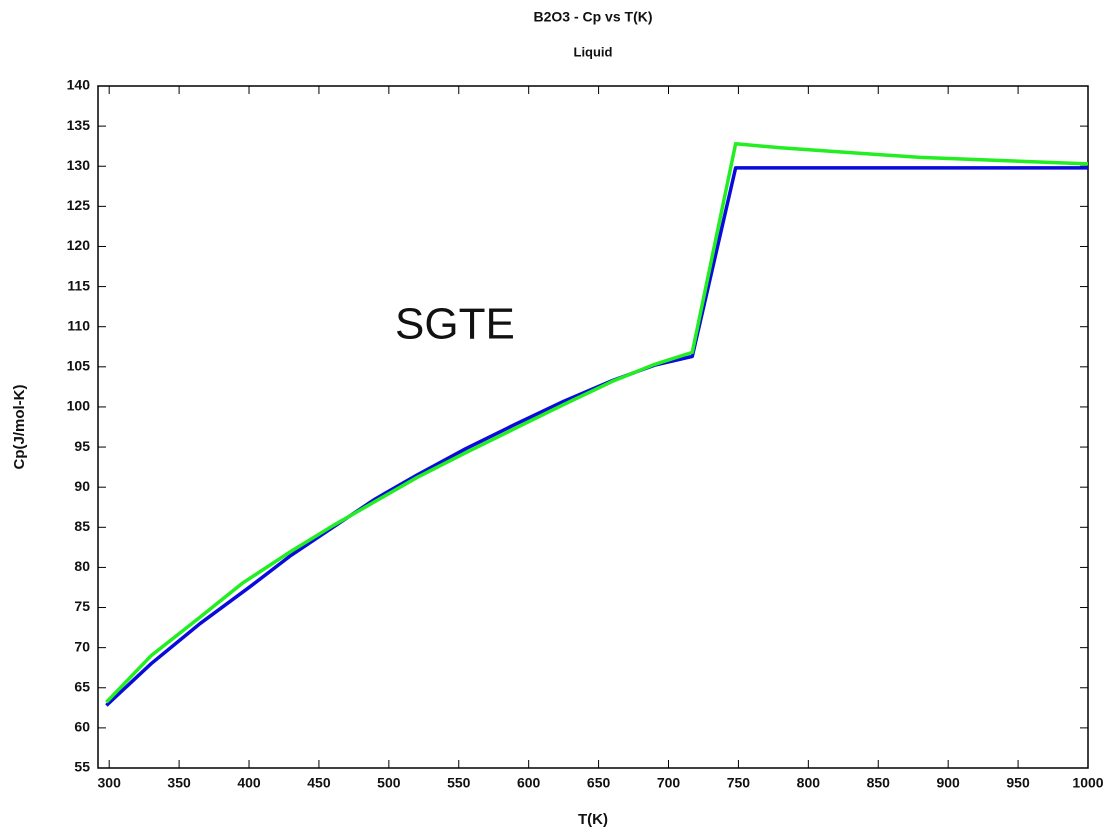  I want to click on x-tick-label: 350, so click(179, 783).